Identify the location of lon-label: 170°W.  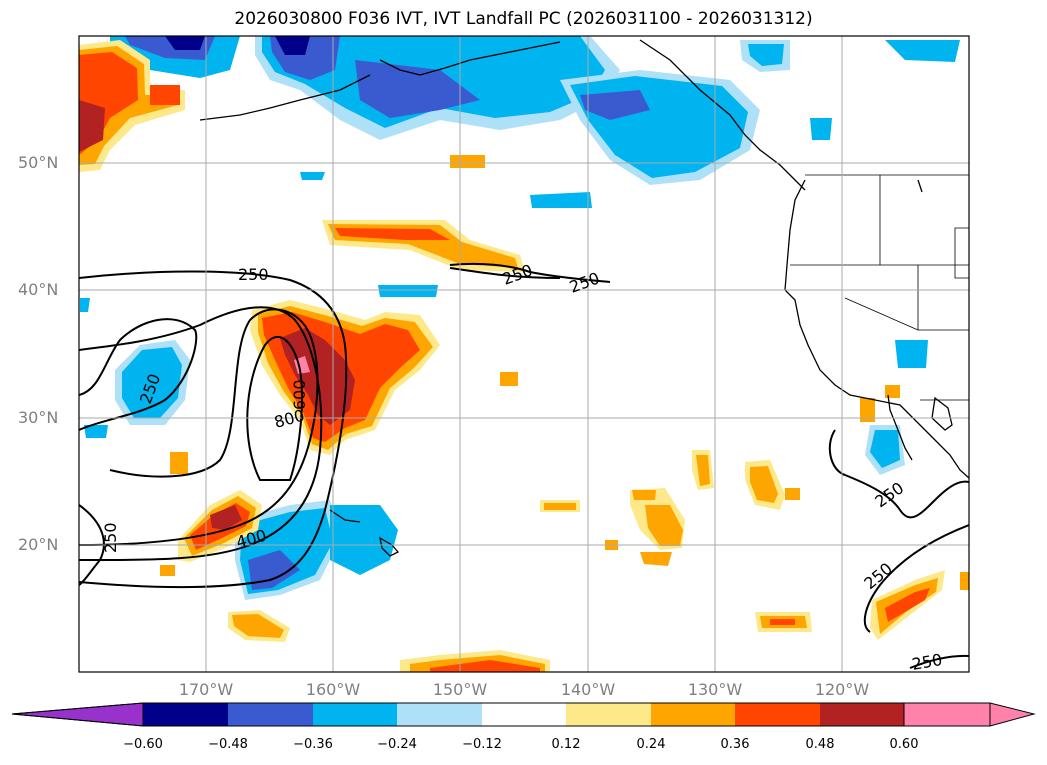
(206, 689).